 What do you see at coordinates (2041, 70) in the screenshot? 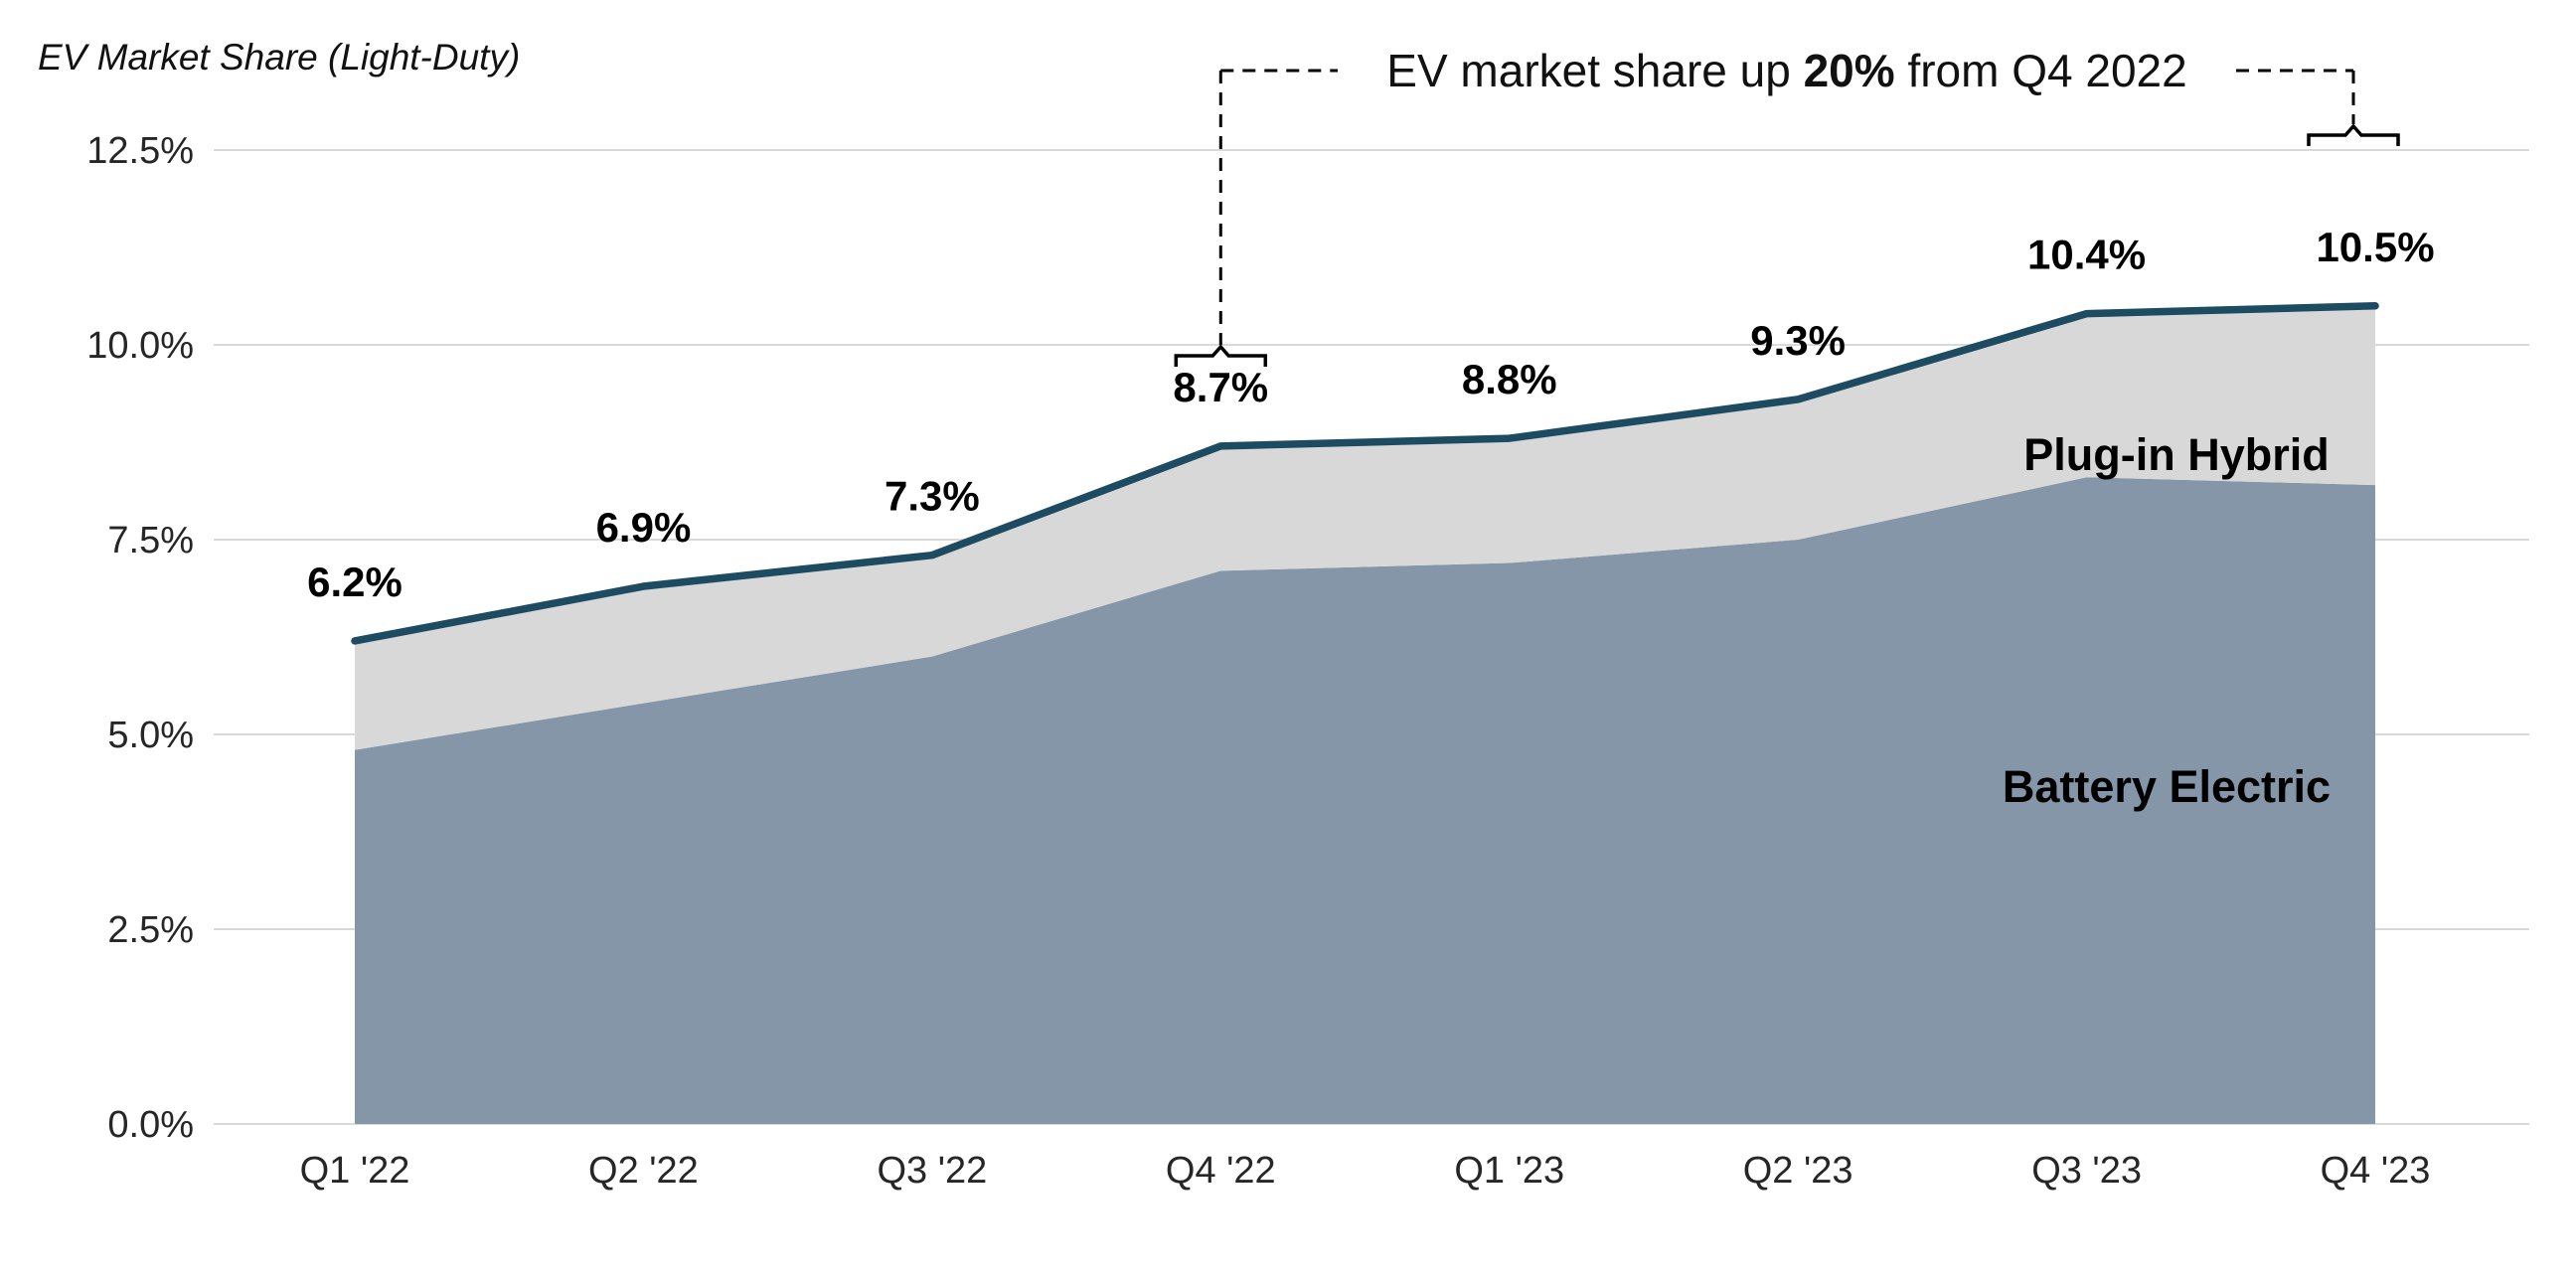
I see `annotation-text-part: from Q4 2022` at bounding box center [2041, 70].